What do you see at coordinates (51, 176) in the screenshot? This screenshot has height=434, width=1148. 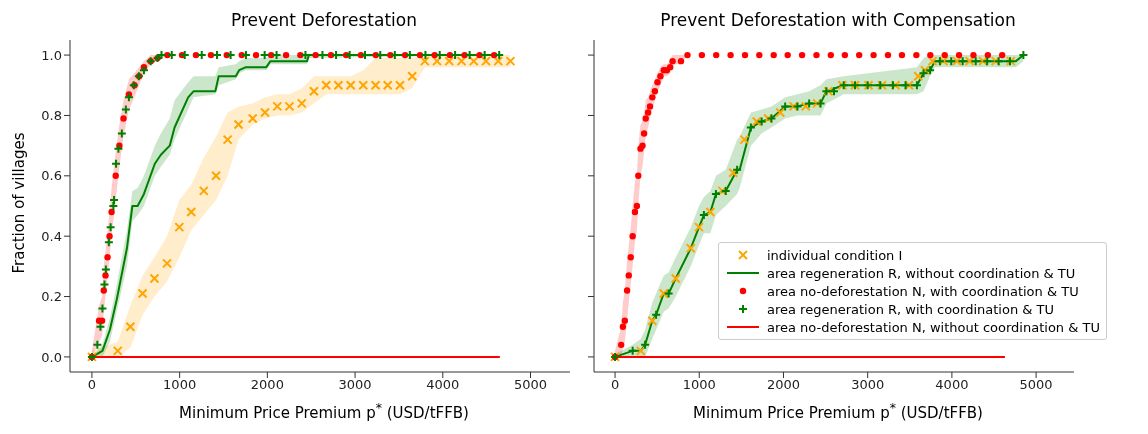 I see `y-tick-label: 0.6` at bounding box center [51, 176].